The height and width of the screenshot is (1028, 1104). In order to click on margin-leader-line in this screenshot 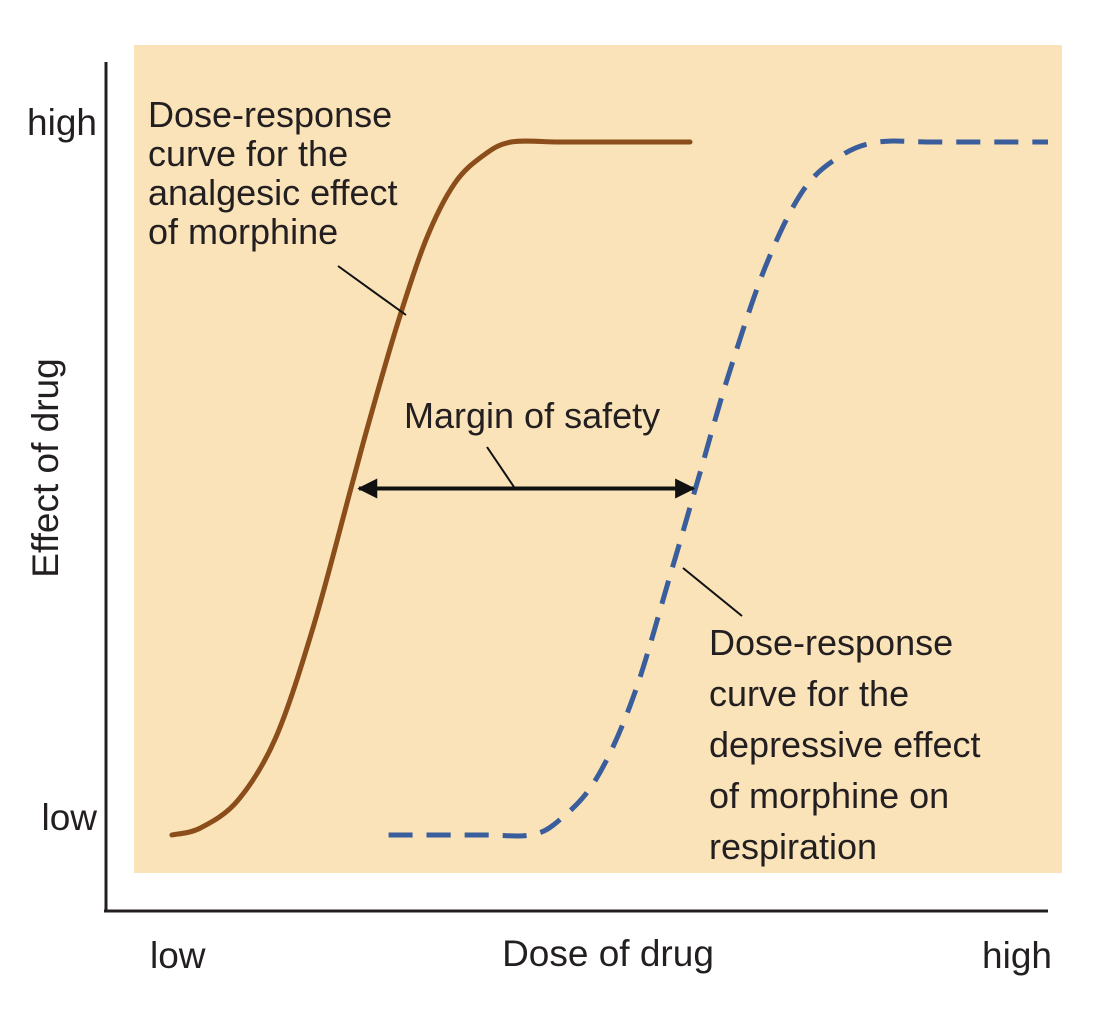, I will do `click(500, 467)`.